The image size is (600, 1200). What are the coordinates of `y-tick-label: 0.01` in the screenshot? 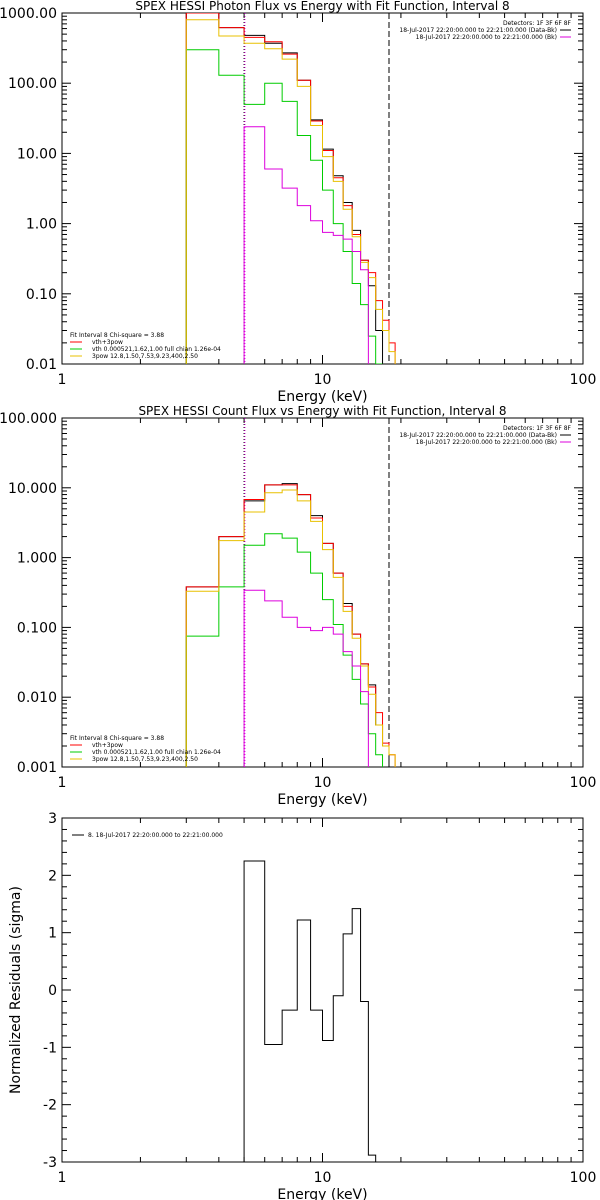 It's located at (41, 365).